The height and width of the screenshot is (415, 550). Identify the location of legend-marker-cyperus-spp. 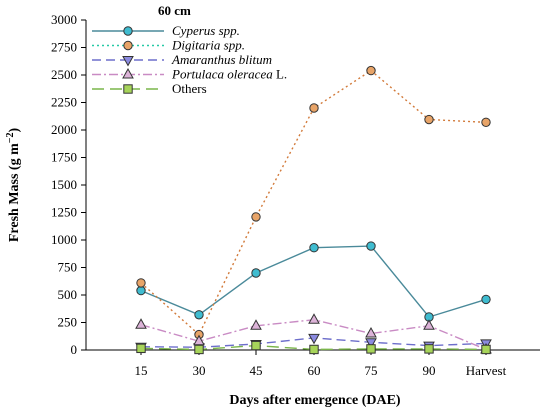
(128, 31).